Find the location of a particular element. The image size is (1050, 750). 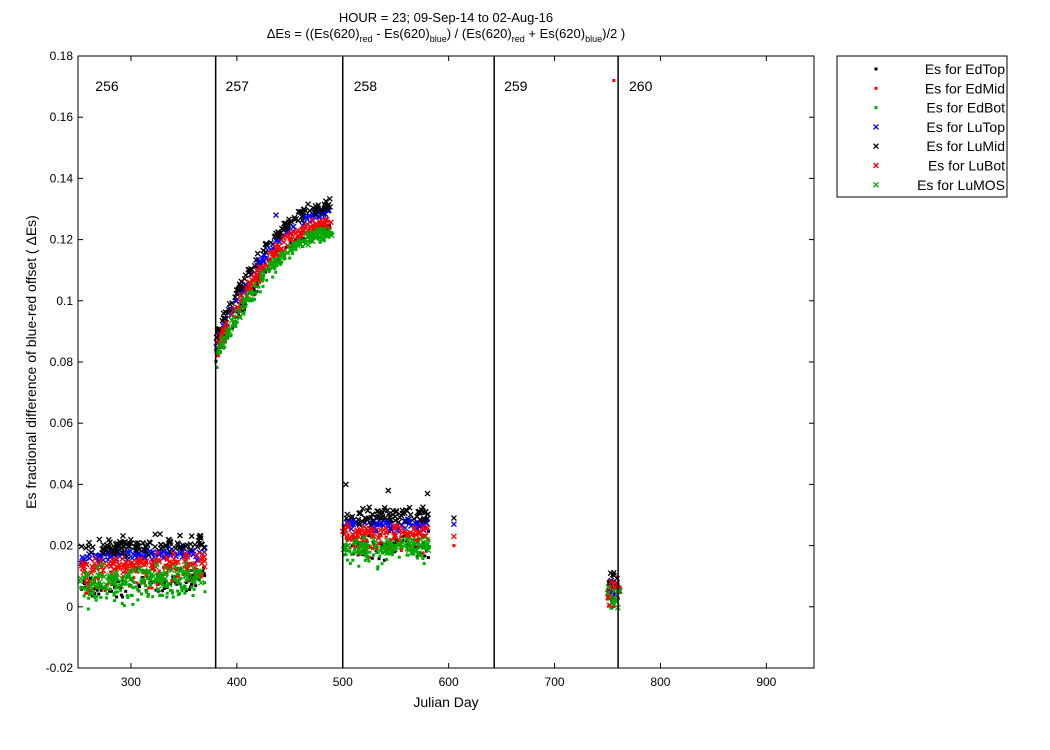

legend-item-es-for-lumid: Es for LuMid is located at coordinates (939, 146).